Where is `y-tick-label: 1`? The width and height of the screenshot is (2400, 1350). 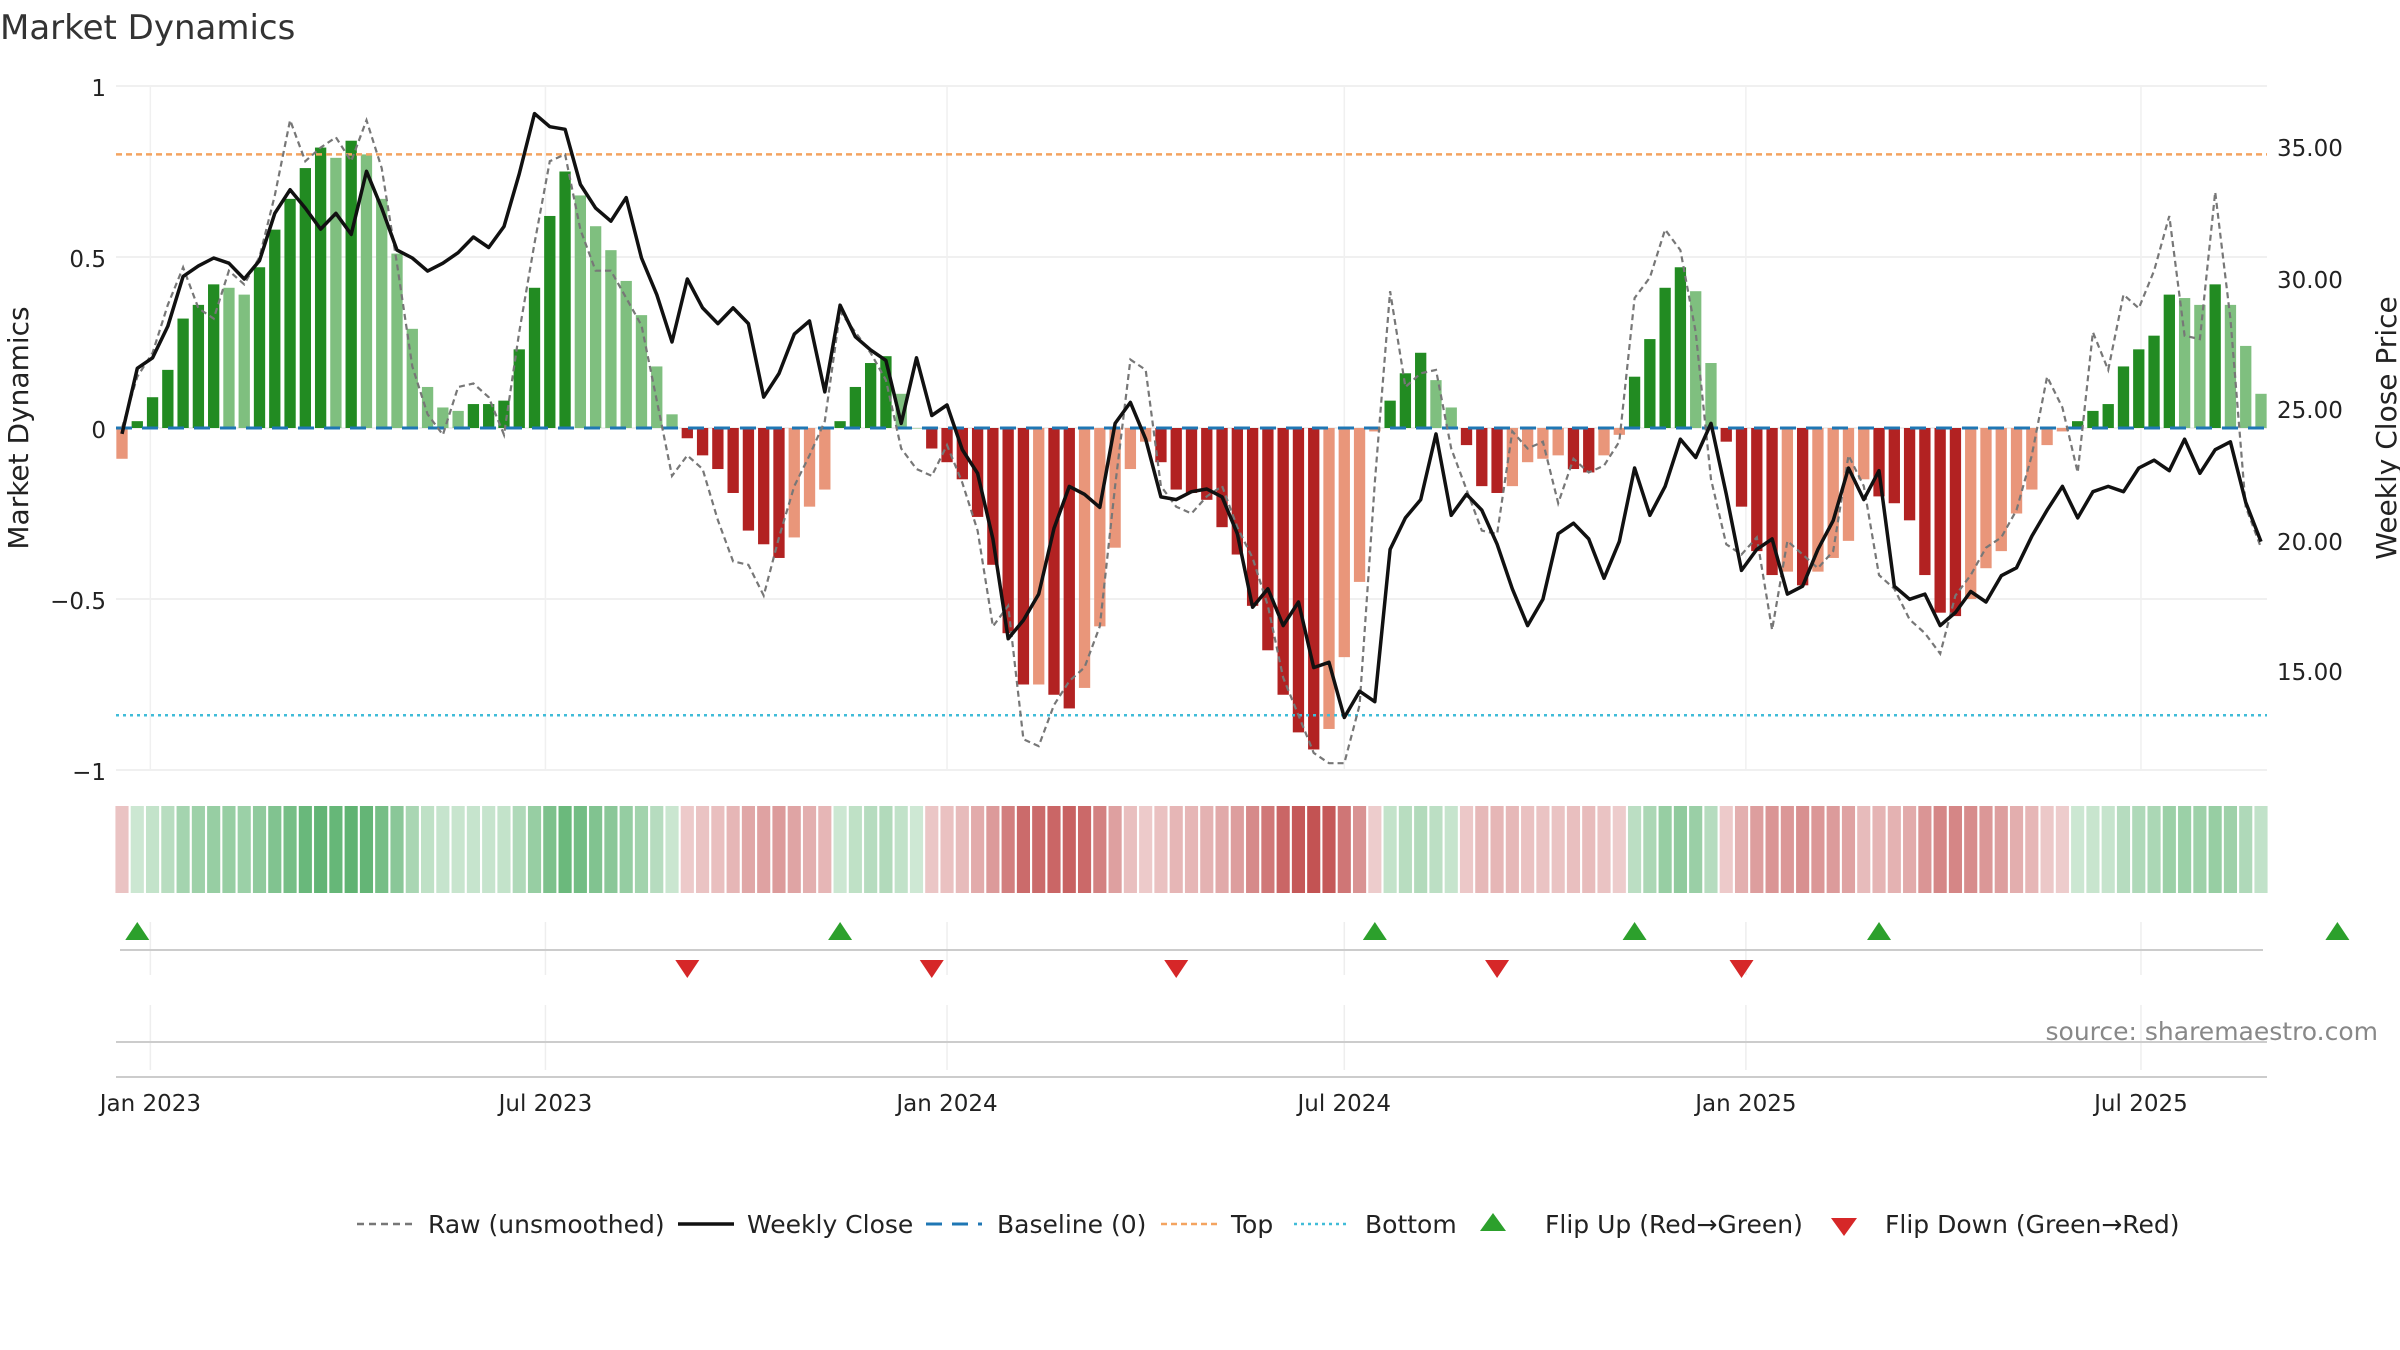
y-tick-label: 1 is located at coordinates (98, 89).